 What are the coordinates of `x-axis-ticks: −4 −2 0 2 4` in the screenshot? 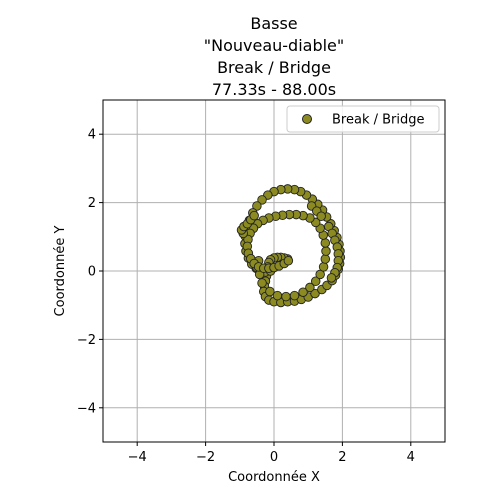 It's located at (271, 453).